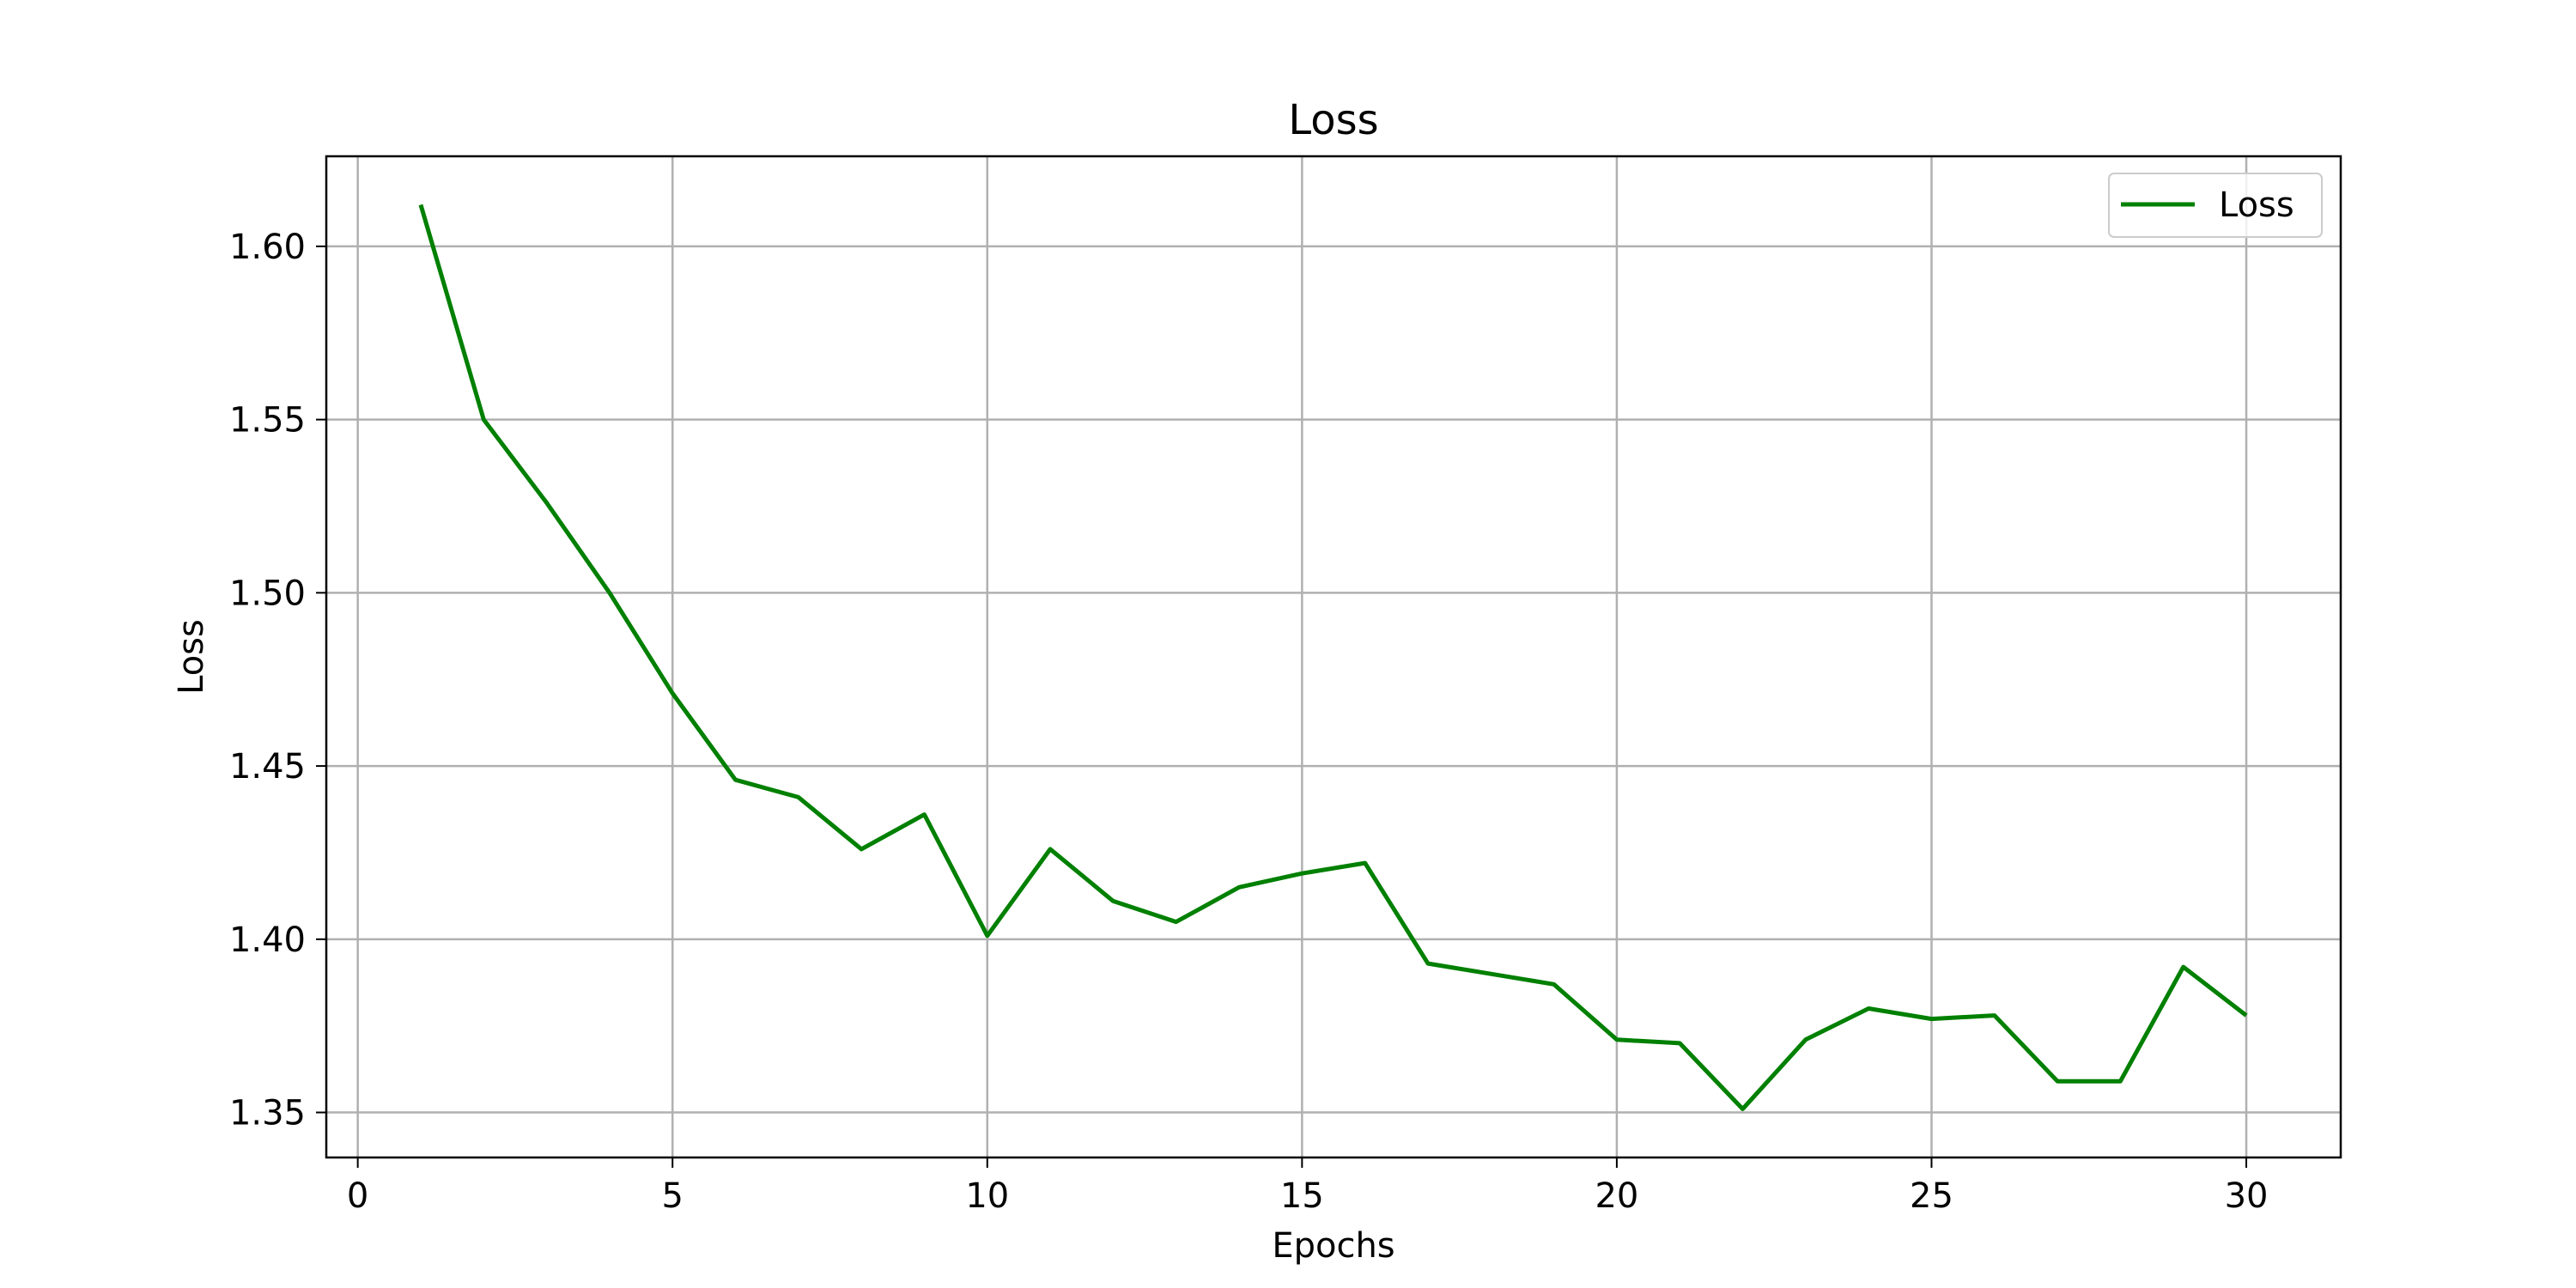  I want to click on legend-label-loss: Loss, so click(2257, 205).